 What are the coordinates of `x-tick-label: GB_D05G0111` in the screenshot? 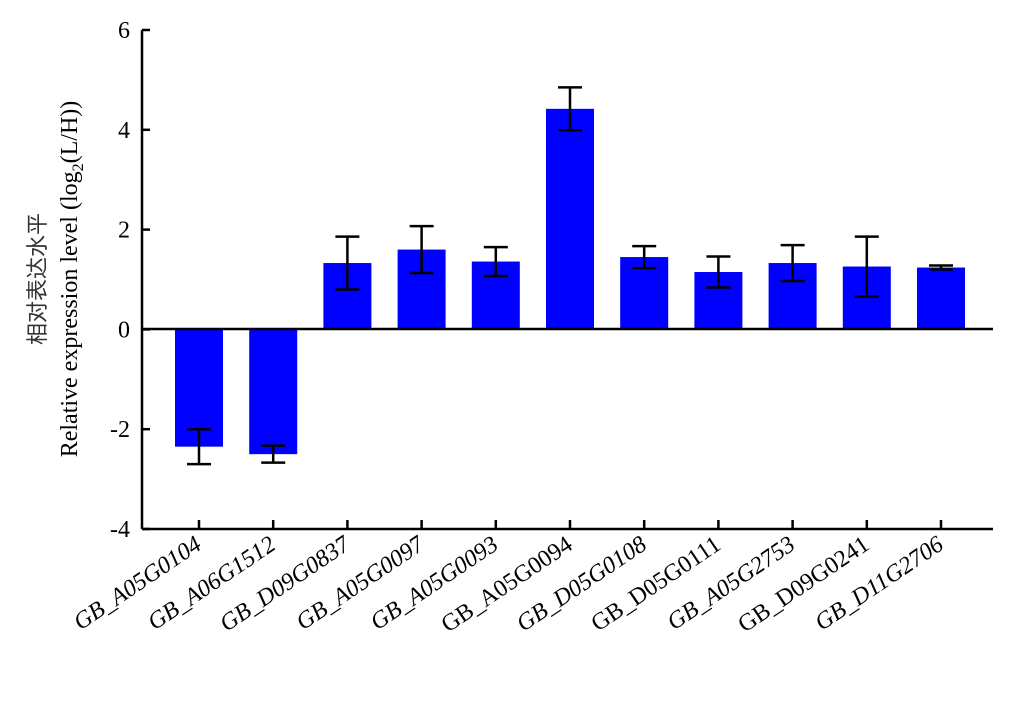 It's located at (656, 584).